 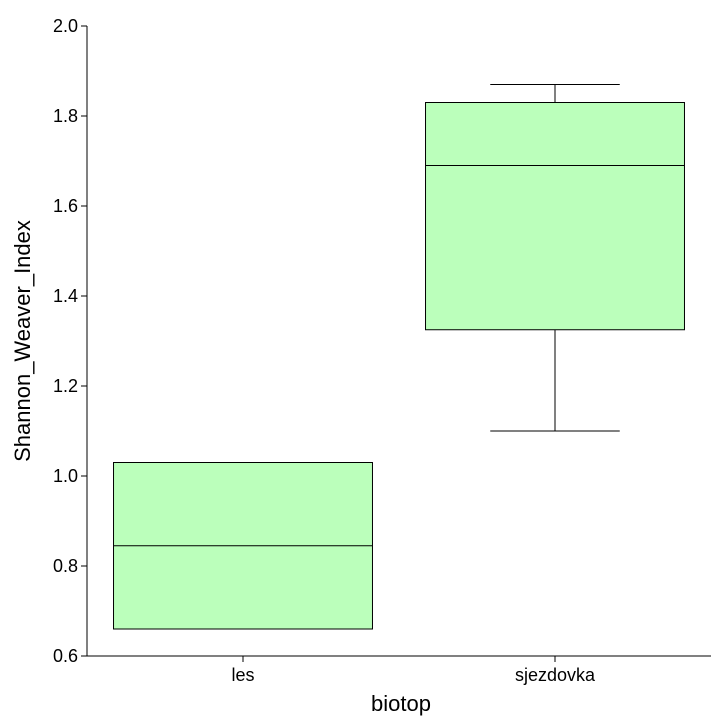 I want to click on x-axis: les sjezdovka, so click(x=399, y=670).